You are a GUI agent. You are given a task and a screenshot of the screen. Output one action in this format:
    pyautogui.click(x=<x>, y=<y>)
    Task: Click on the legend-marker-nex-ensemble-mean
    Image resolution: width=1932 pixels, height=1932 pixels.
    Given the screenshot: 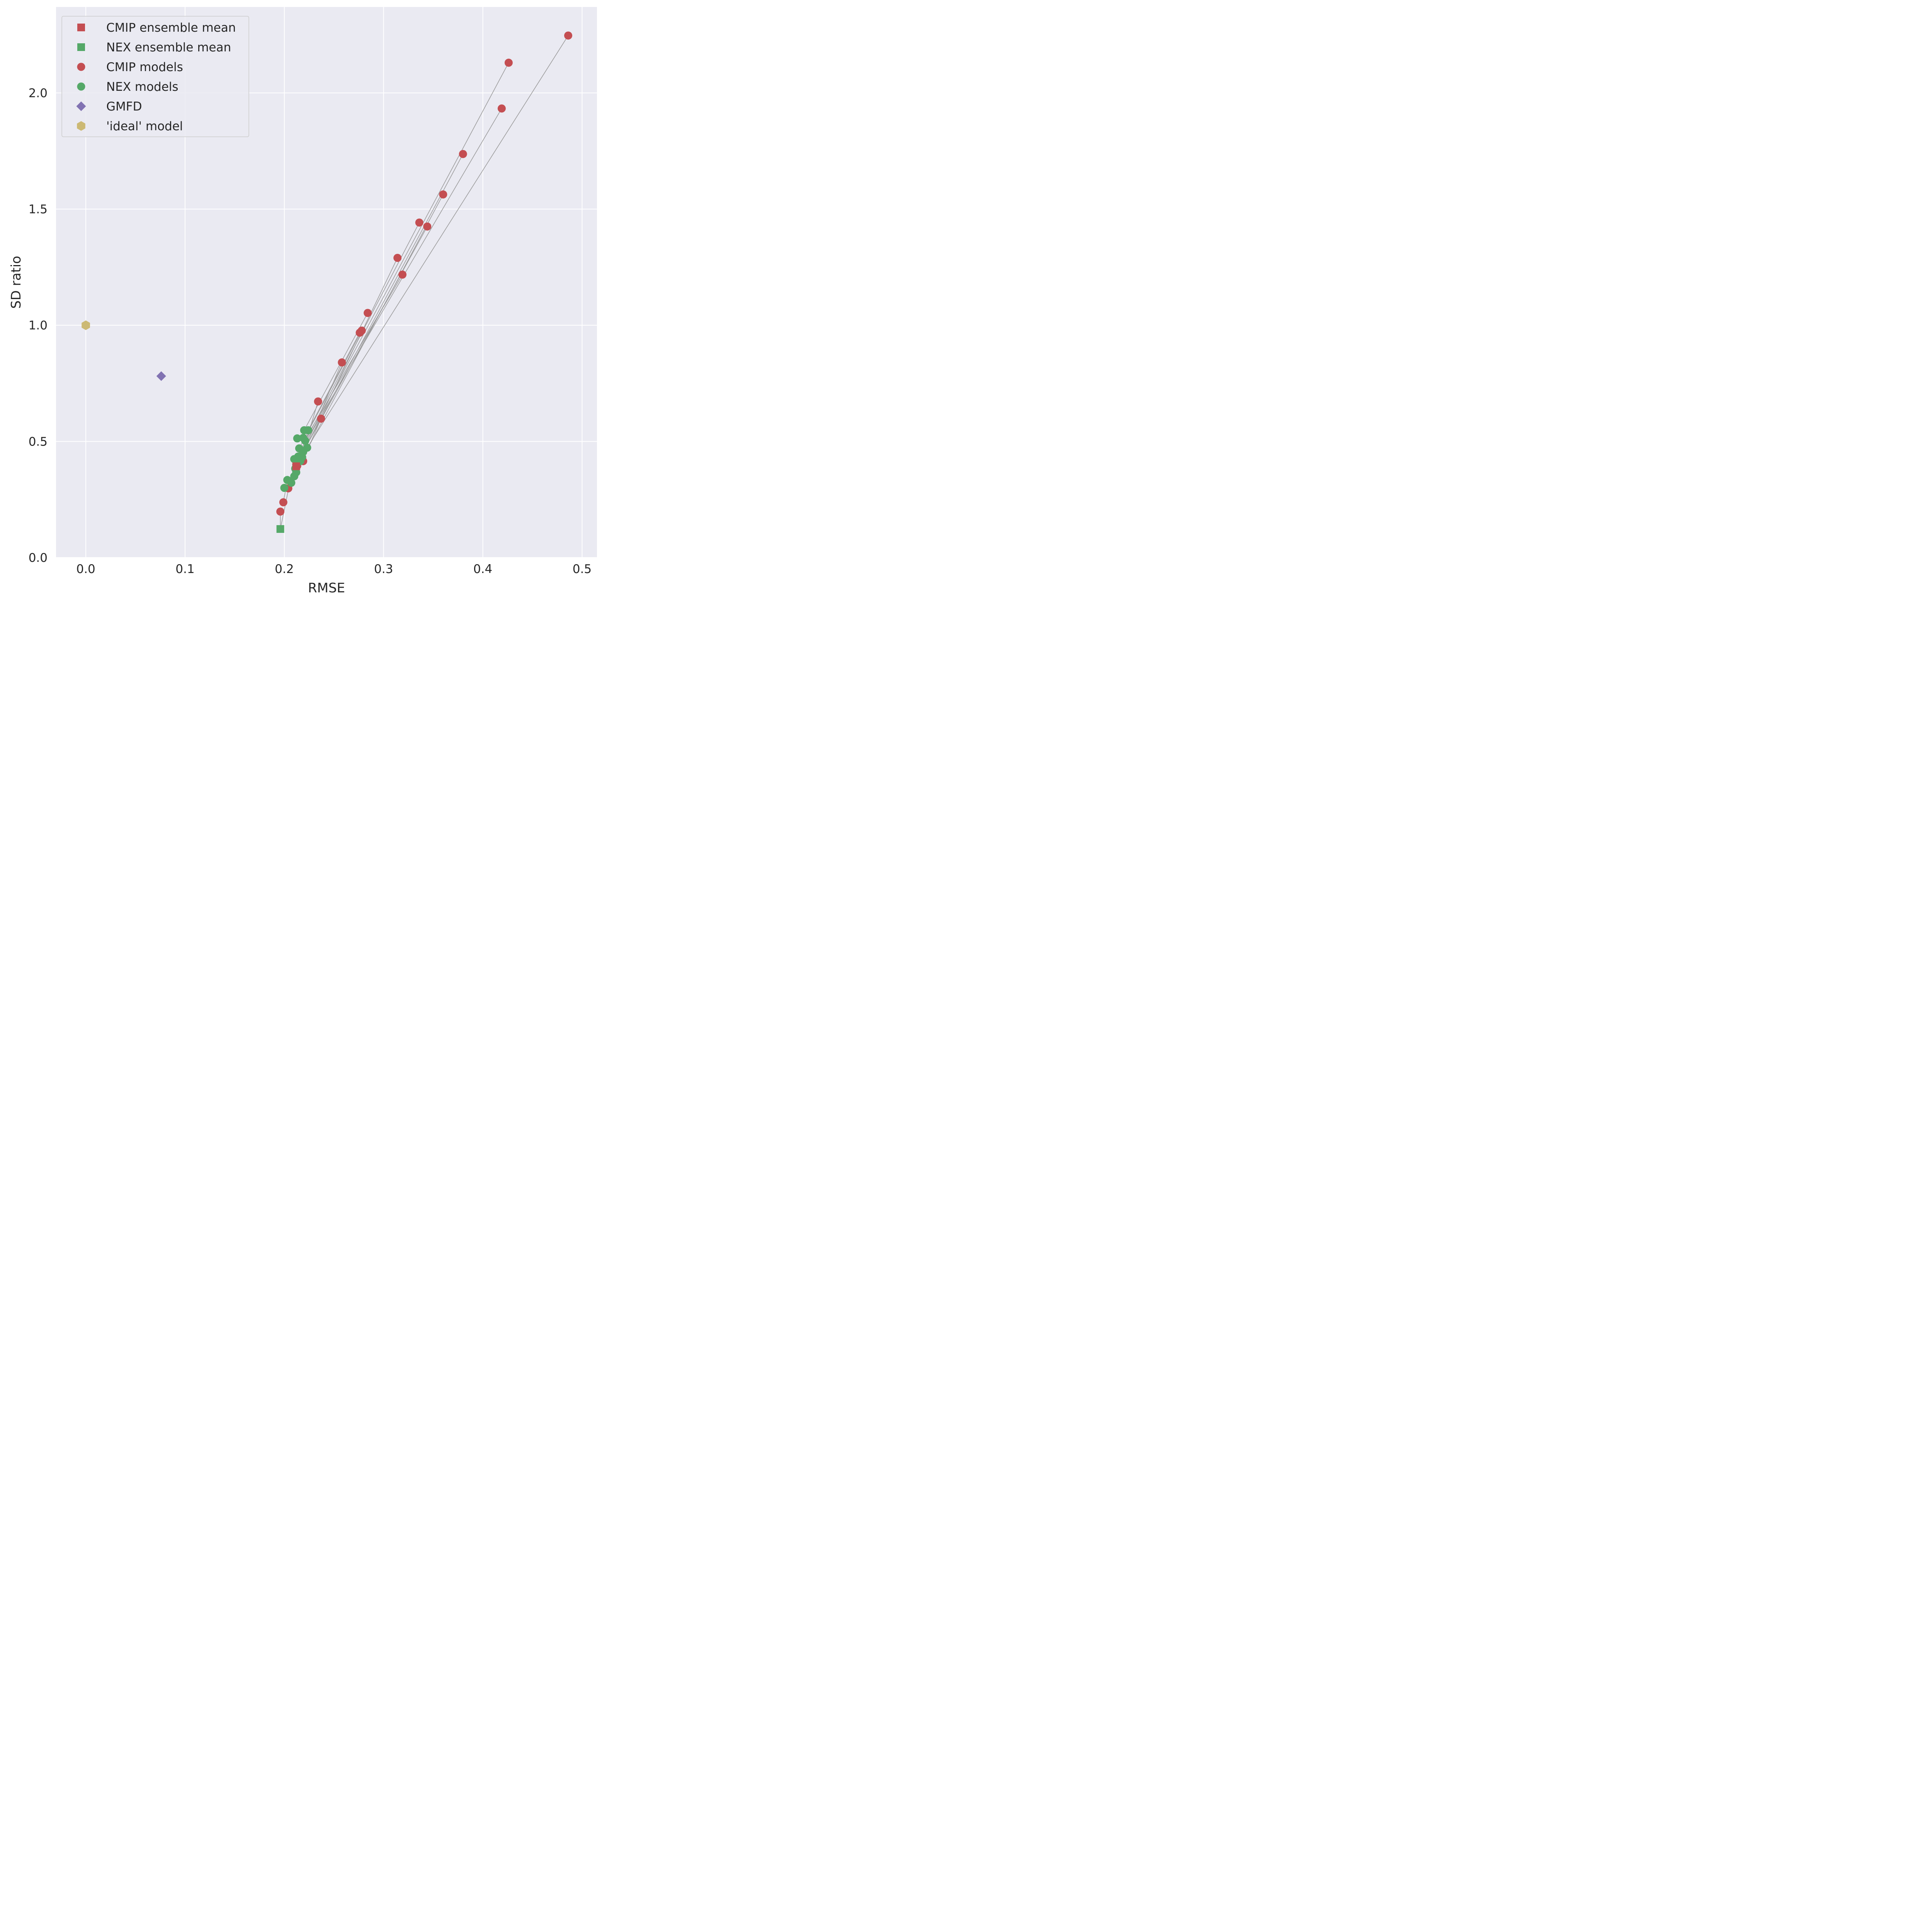 What is the action you would take?
    pyautogui.click(x=81, y=47)
    